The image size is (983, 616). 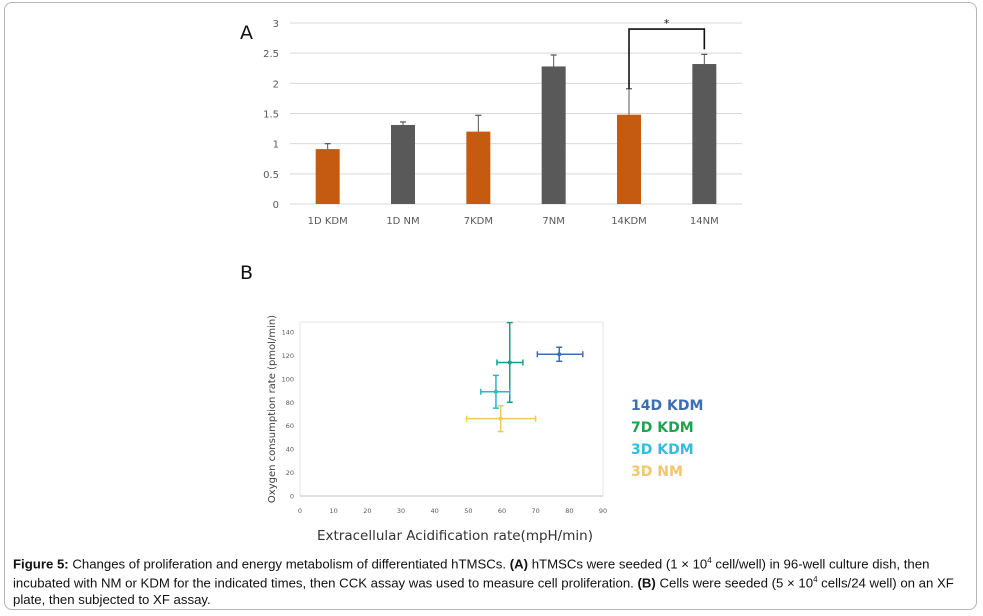 I want to click on x-tick-label: 30, so click(x=401, y=511).